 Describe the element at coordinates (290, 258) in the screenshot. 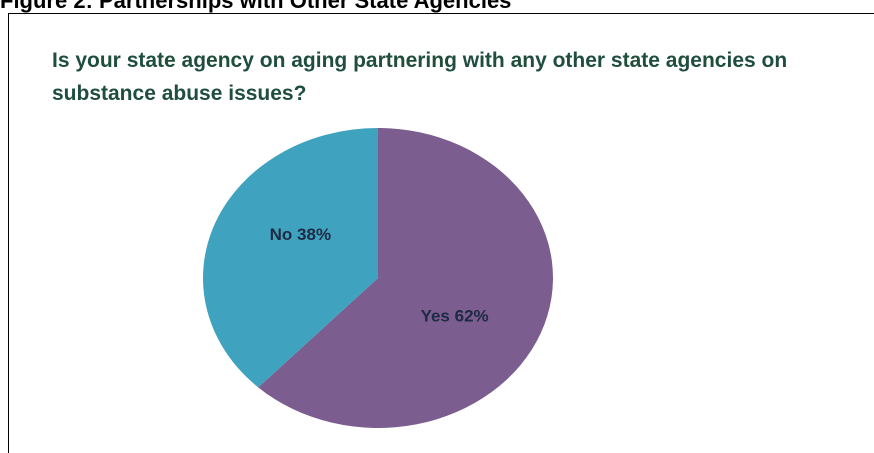

I see `pie-slice-no` at that location.